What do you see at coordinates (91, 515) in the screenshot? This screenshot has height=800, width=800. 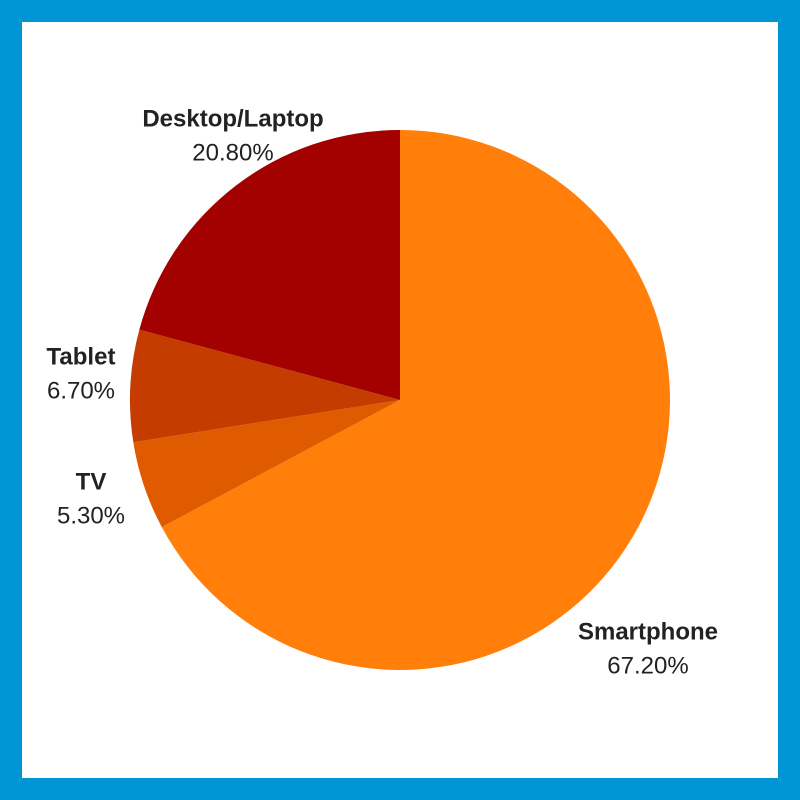 I see `slice-value-label: 5.30%` at bounding box center [91, 515].